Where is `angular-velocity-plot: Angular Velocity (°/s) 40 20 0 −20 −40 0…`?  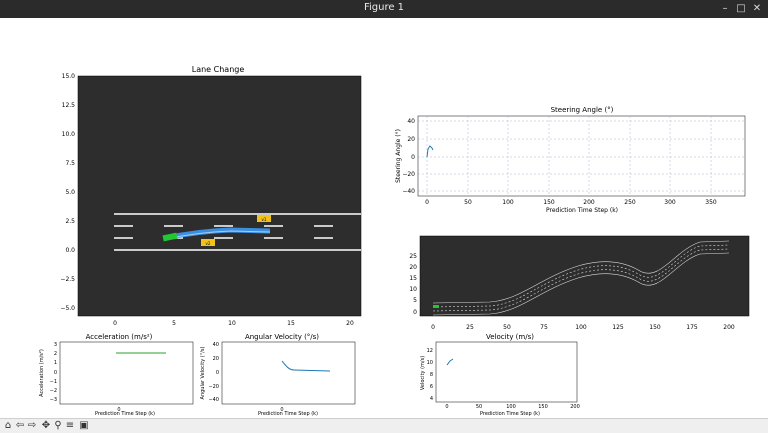
angular-velocity-plot: Angular Velocity (°/s) 40 20 0 −20 −40 0… is located at coordinates (278, 375).